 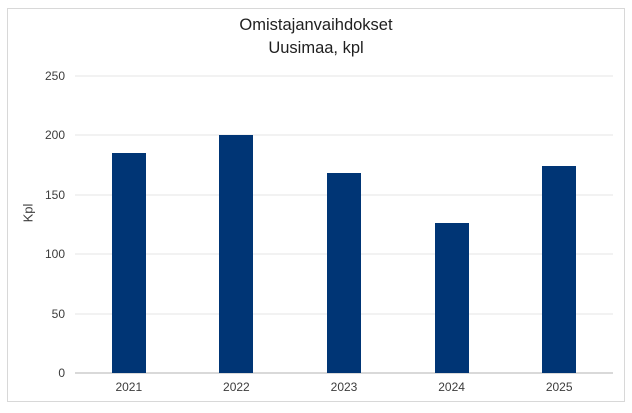 I want to click on y-tick-label: 250, so click(x=54, y=76).